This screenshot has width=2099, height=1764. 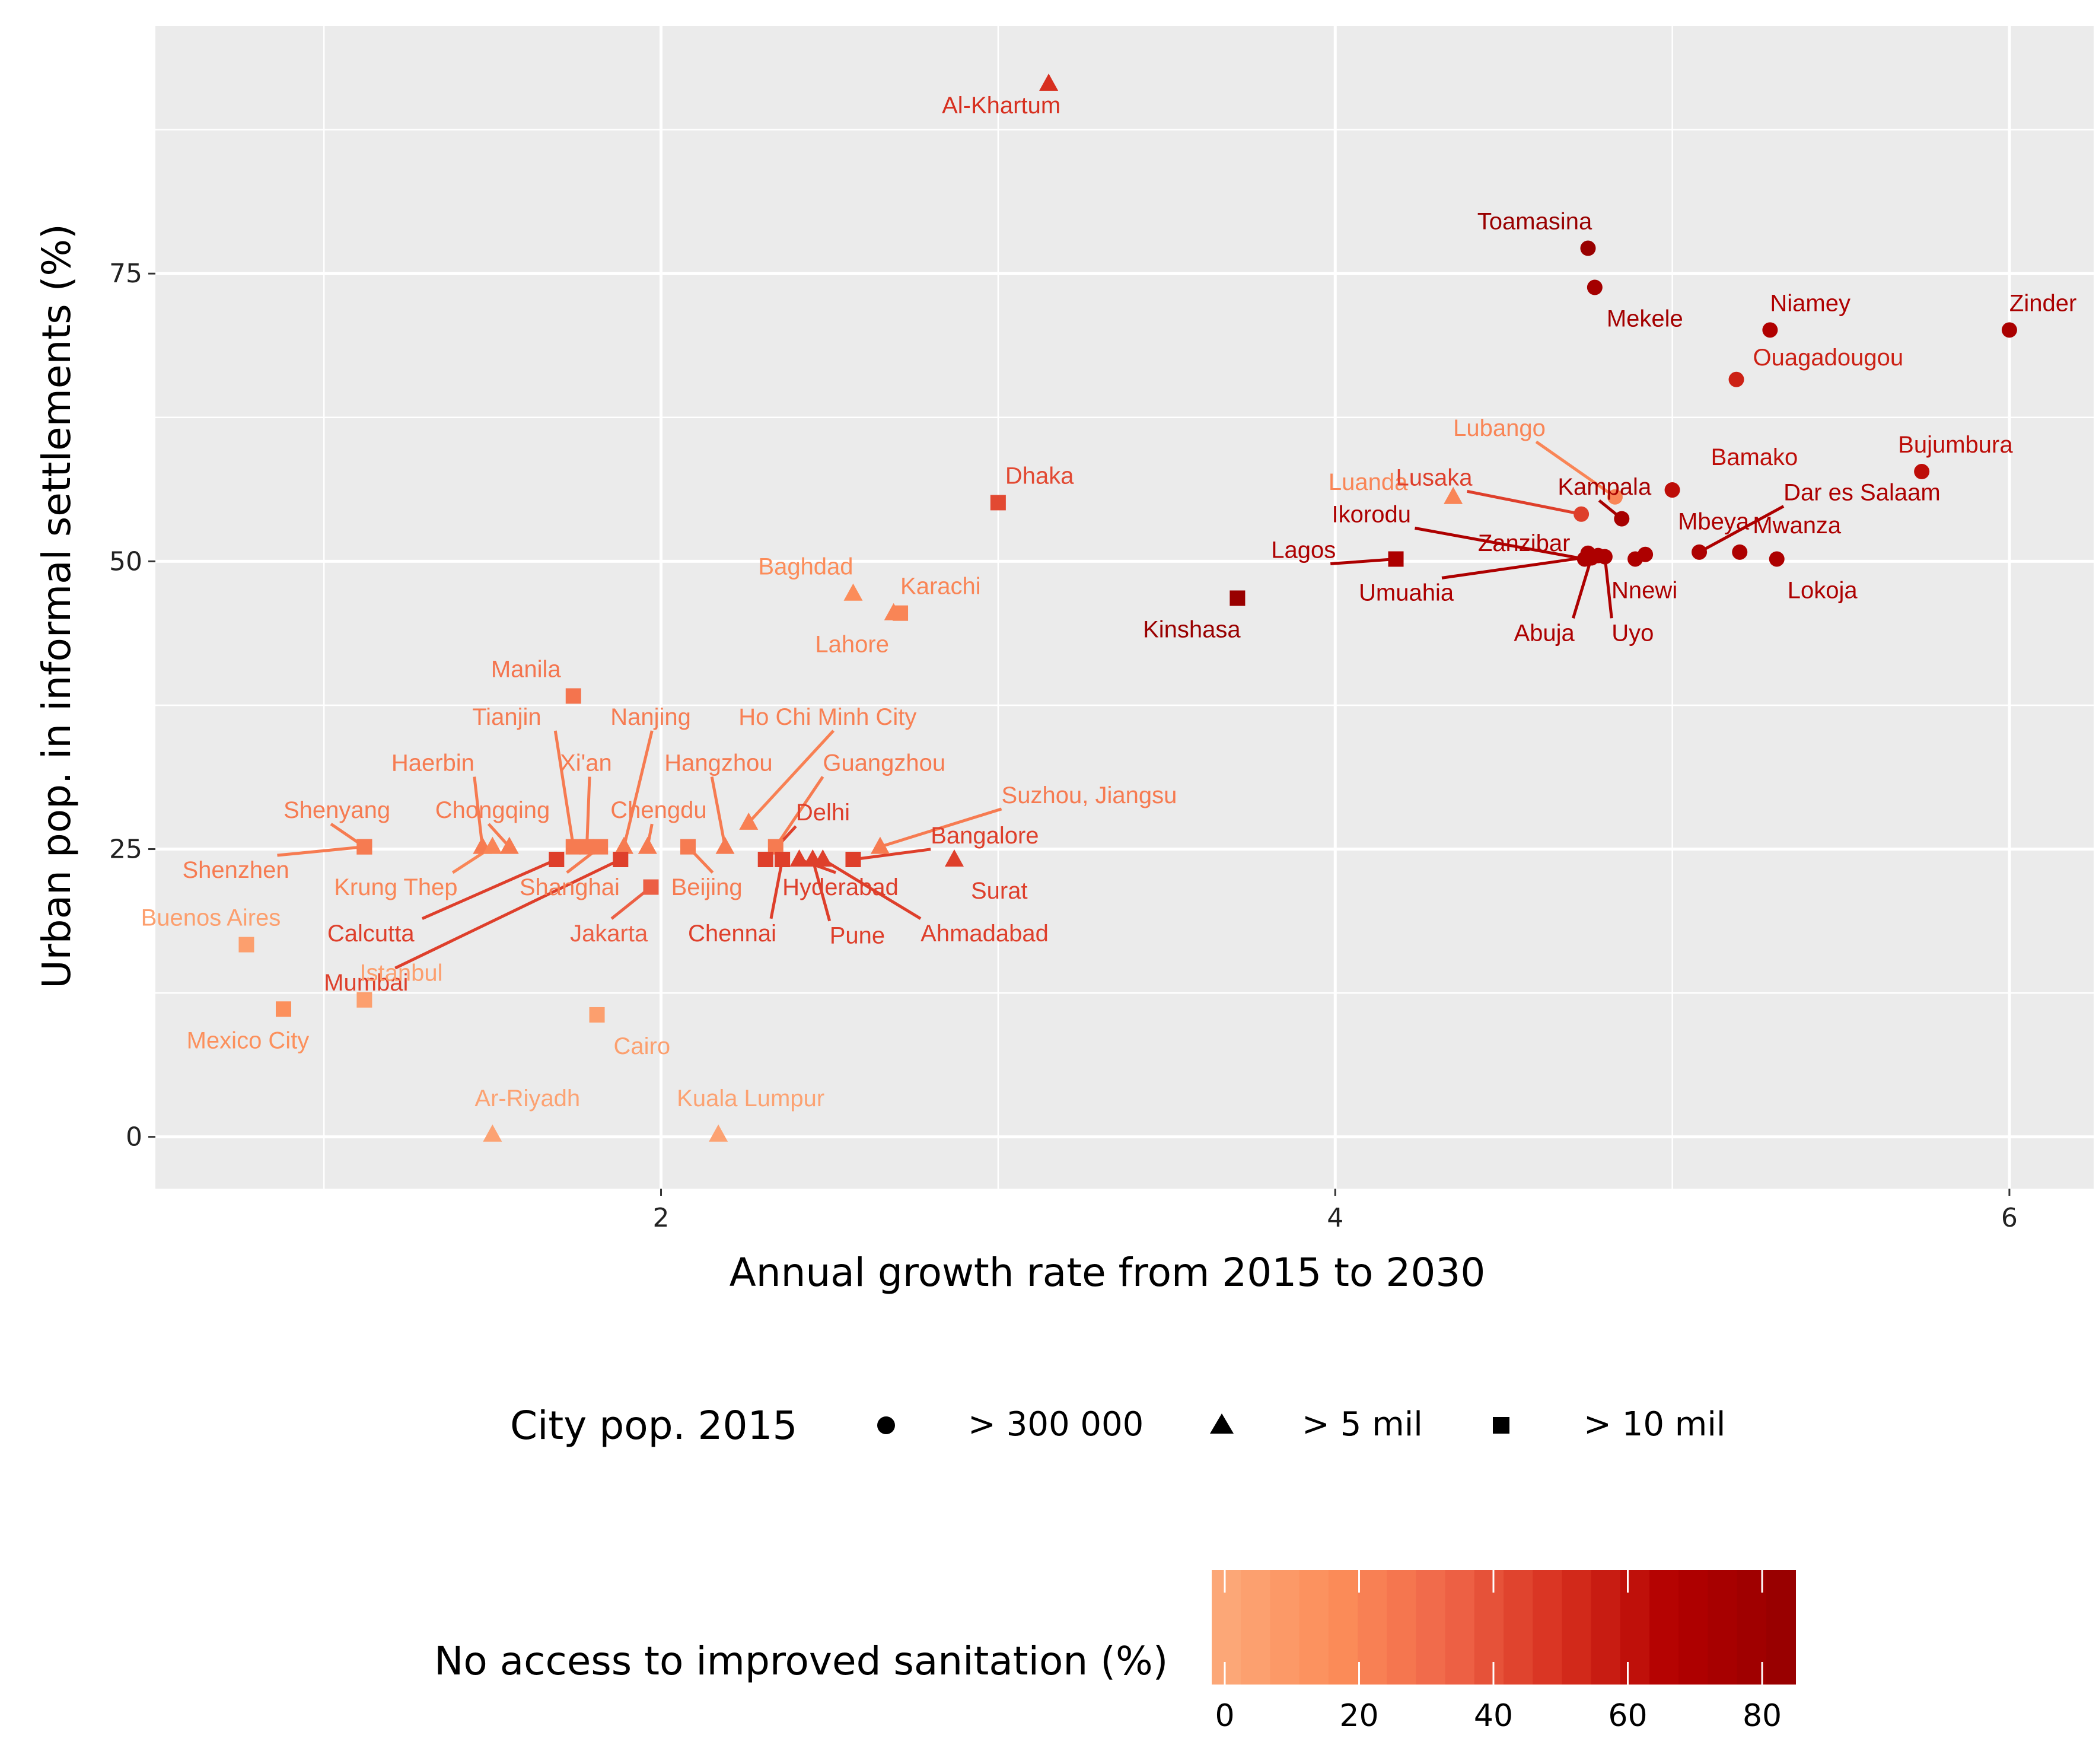 I want to click on y-tick-label: 0, so click(x=134, y=1137).